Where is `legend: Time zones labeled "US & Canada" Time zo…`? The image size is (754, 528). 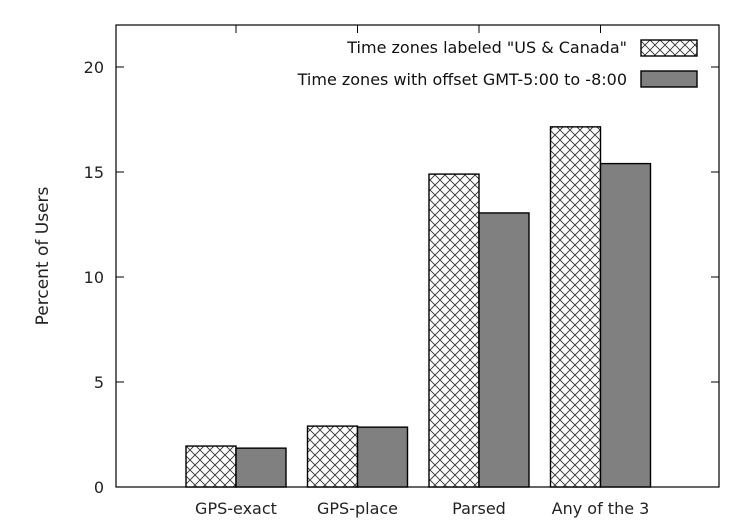
legend: Time zones labeled "US & Canada" Time zo… is located at coordinates (497, 63).